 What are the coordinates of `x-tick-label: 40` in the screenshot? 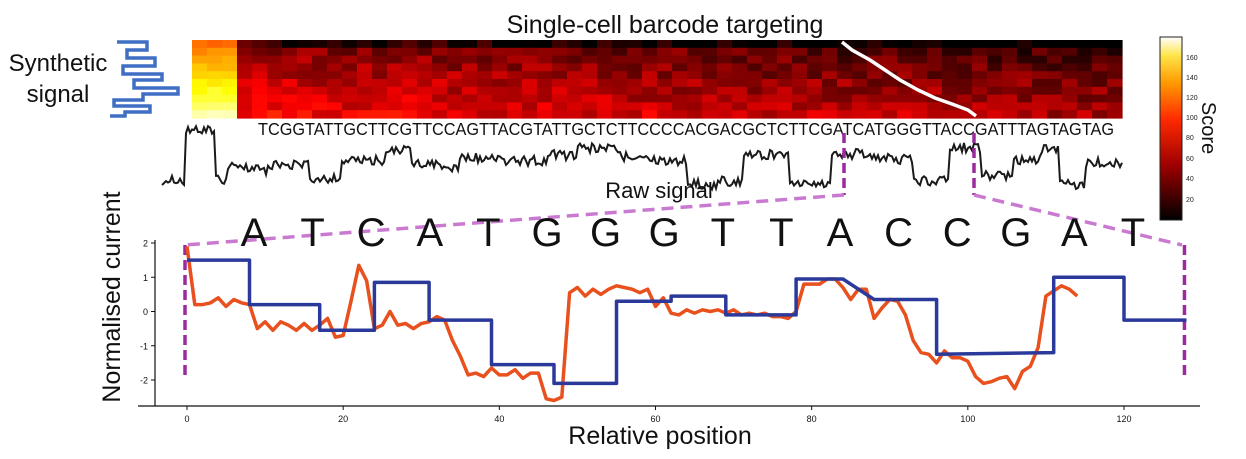 It's located at (499, 419).